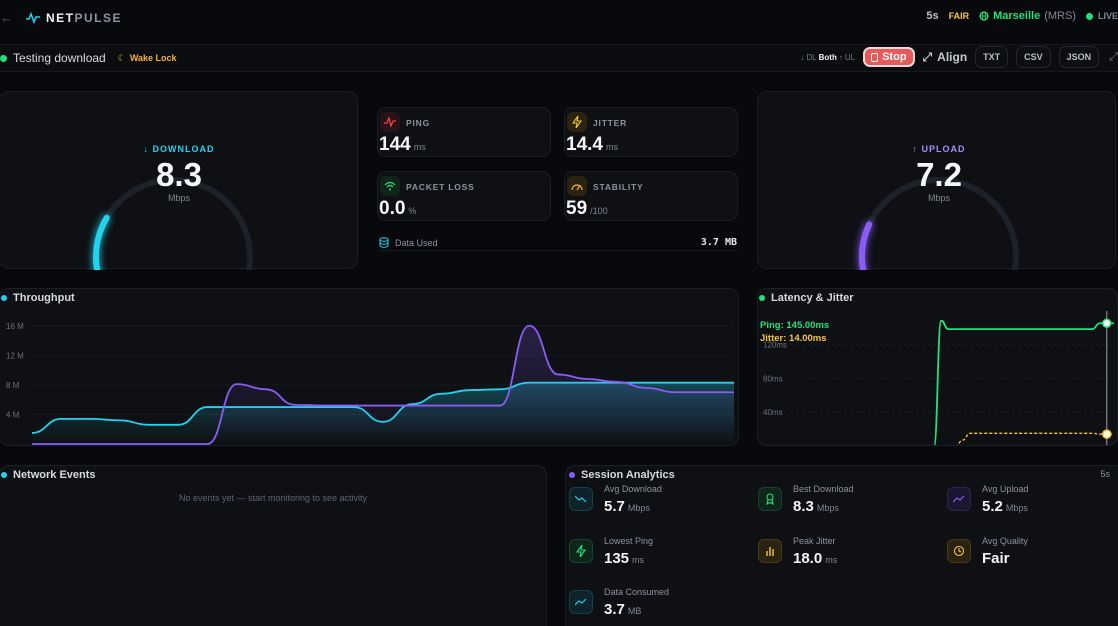 The height and width of the screenshot is (626, 1118). Describe the element at coordinates (984, 16) in the screenshot. I see `globe-icon` at that location.